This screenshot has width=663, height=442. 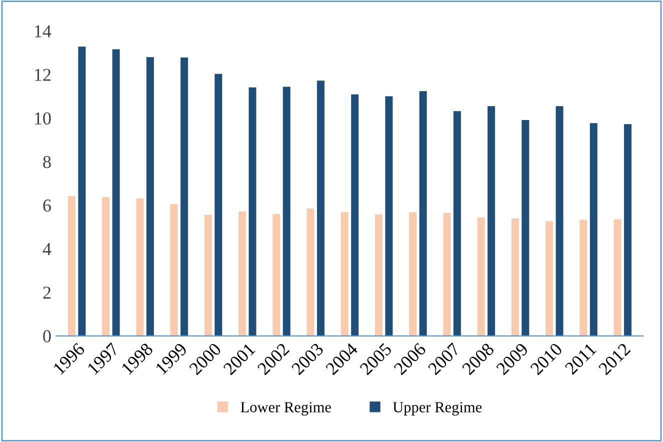 I want to click on y-tick-label: 2, so click(x=46, y=292).